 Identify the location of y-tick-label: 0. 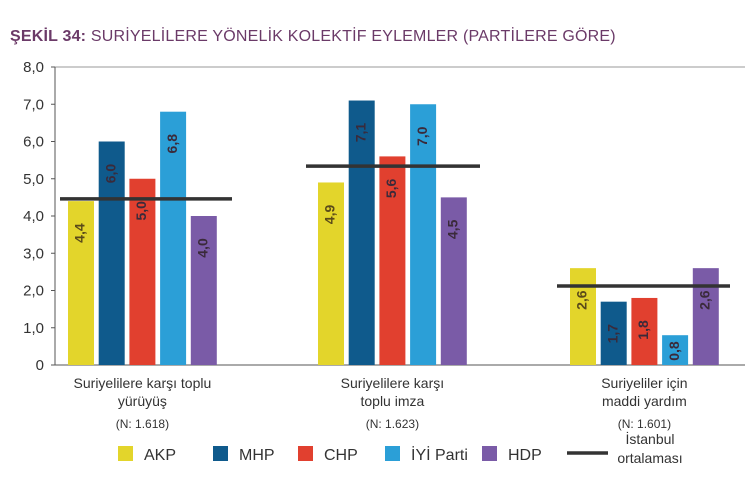
(40, 365).